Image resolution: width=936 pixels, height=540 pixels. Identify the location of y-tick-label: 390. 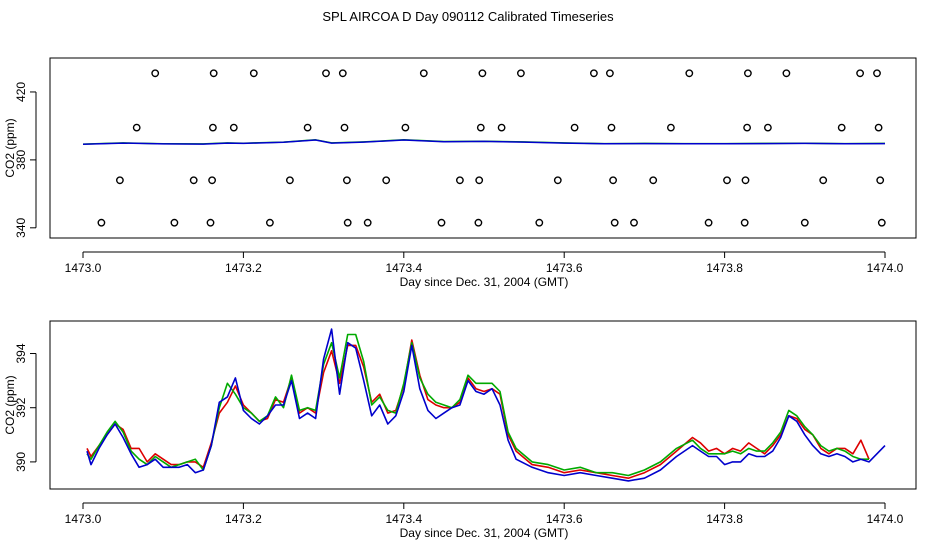
(21, 462).